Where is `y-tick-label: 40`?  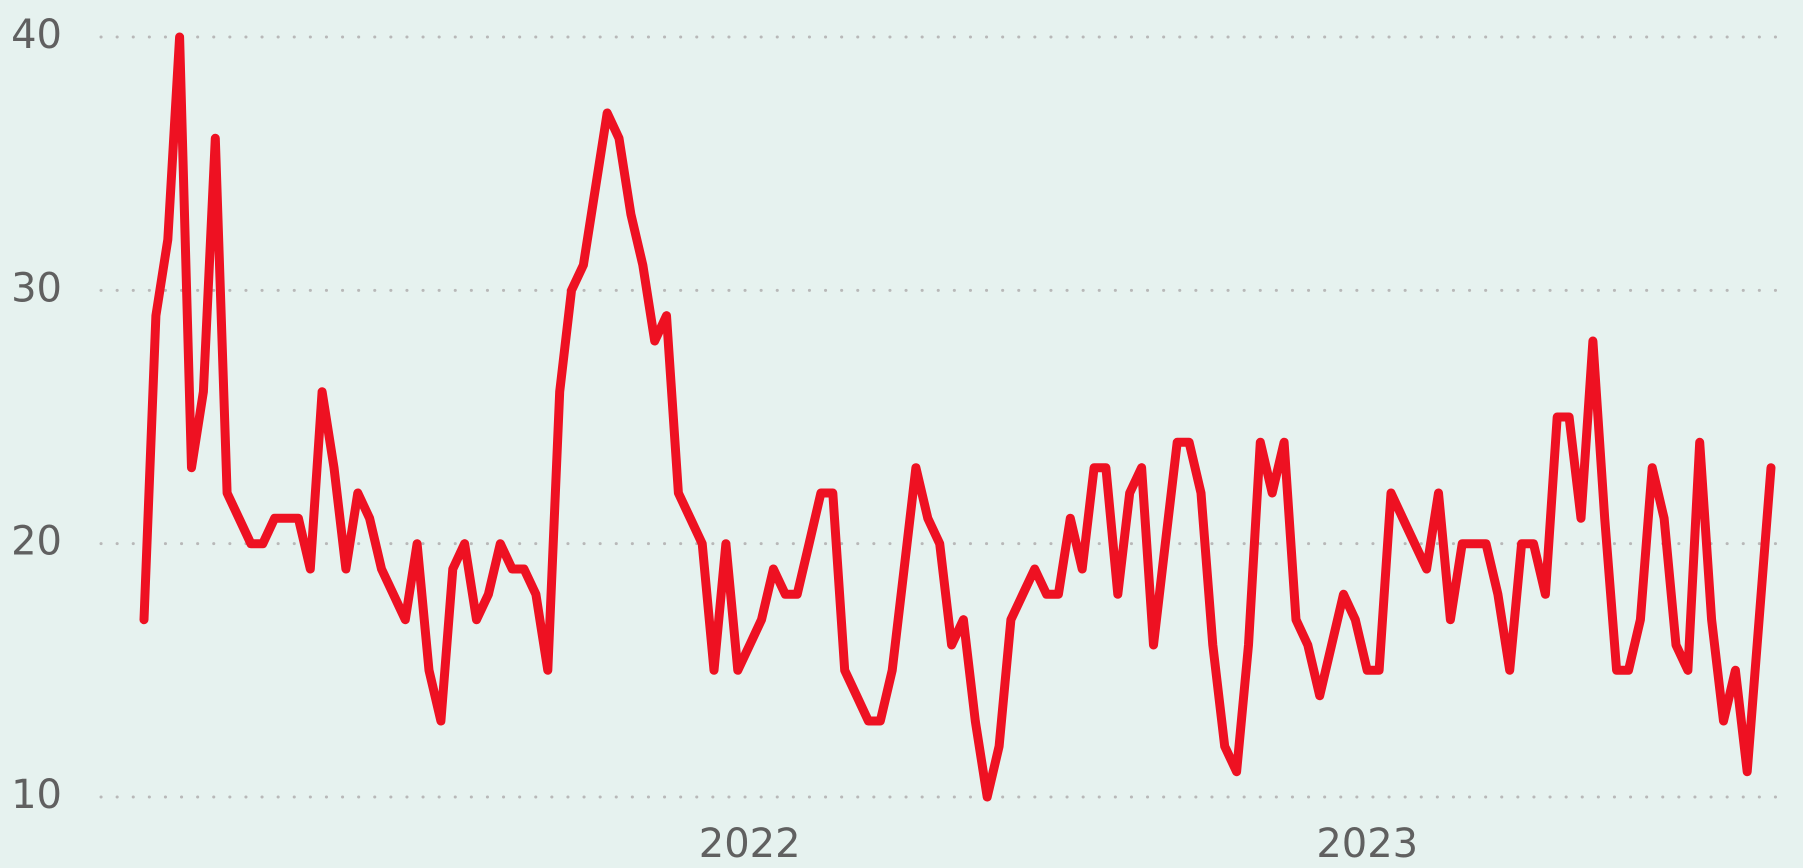
y-tick-label: 40 is located at coordinates (36, 35).